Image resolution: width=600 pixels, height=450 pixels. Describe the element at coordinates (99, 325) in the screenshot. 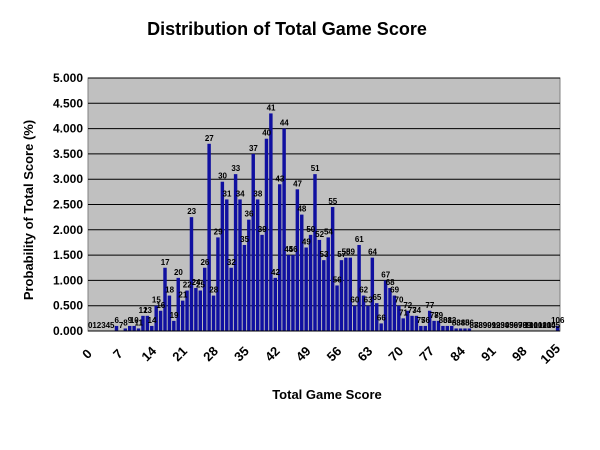

I see `data-label: 2` at that location.